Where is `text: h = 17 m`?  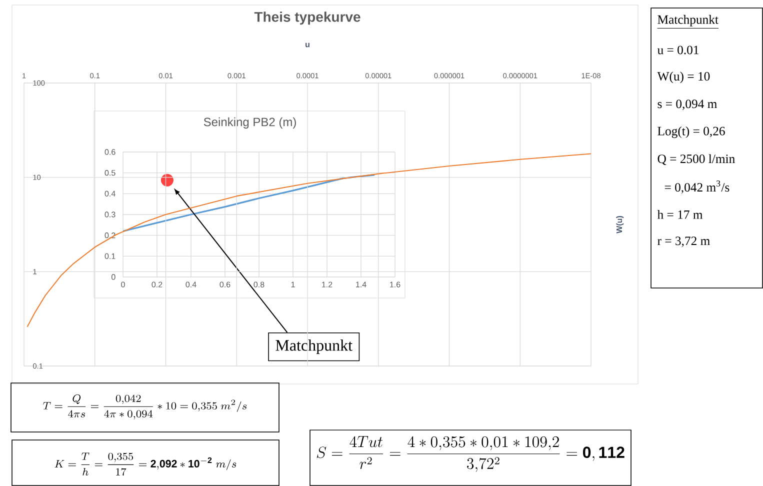 text: h = 17 m is located at coordinates (680, 214).